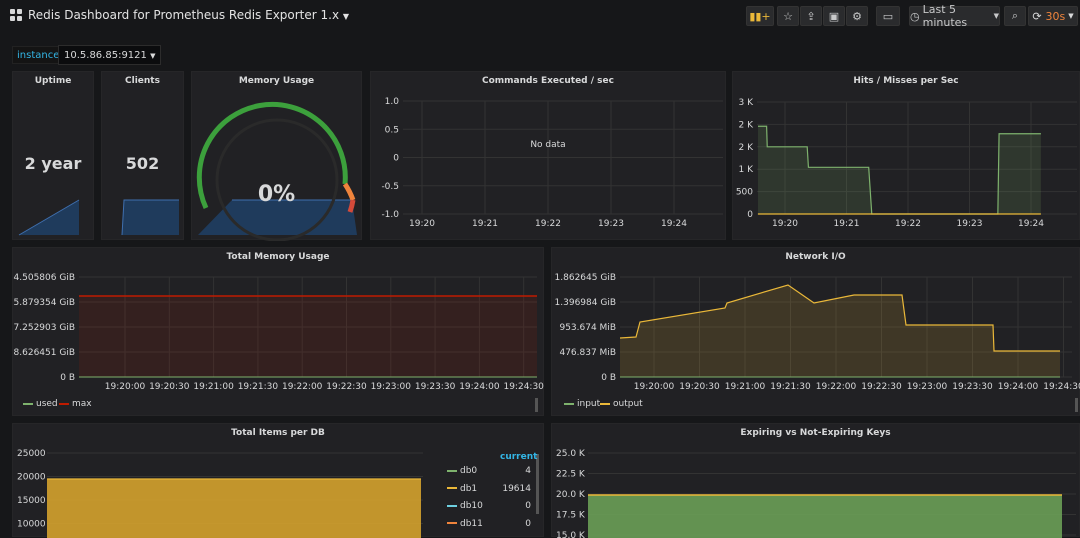  What do you see at coordinates (53, 81) in the screenshot?
I see `panel-title: Uptime` at bounding box center [53, 81].